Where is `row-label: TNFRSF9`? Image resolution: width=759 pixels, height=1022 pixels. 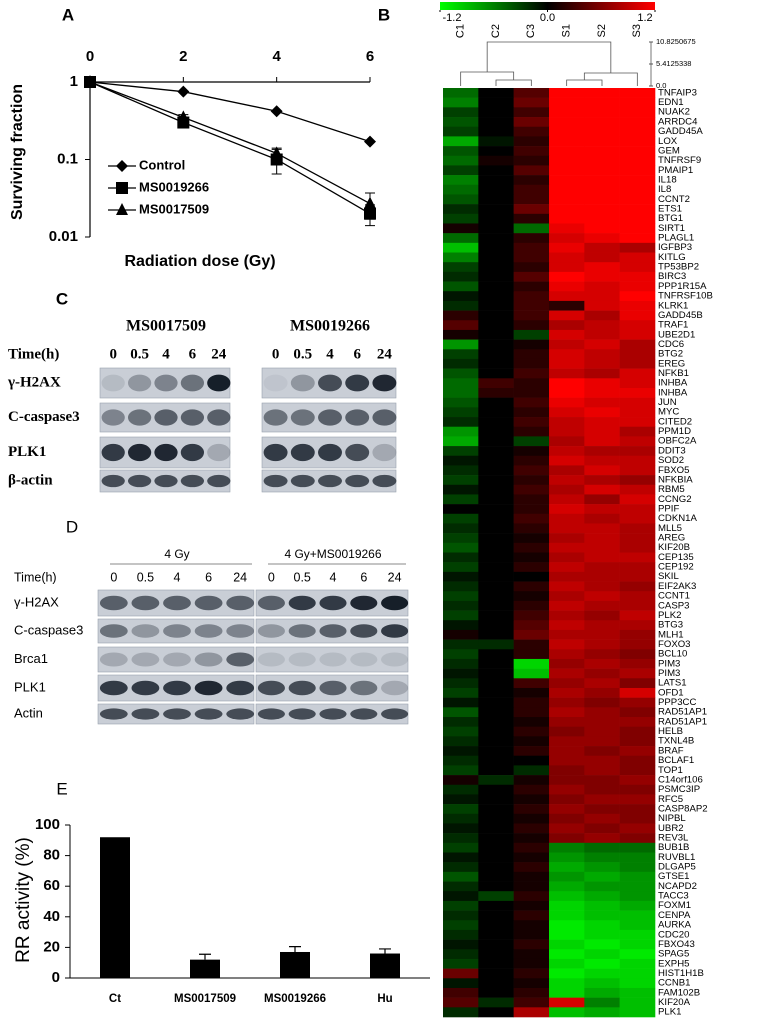
row-label: TNFRSF9 is located at coordinates (679, 160).